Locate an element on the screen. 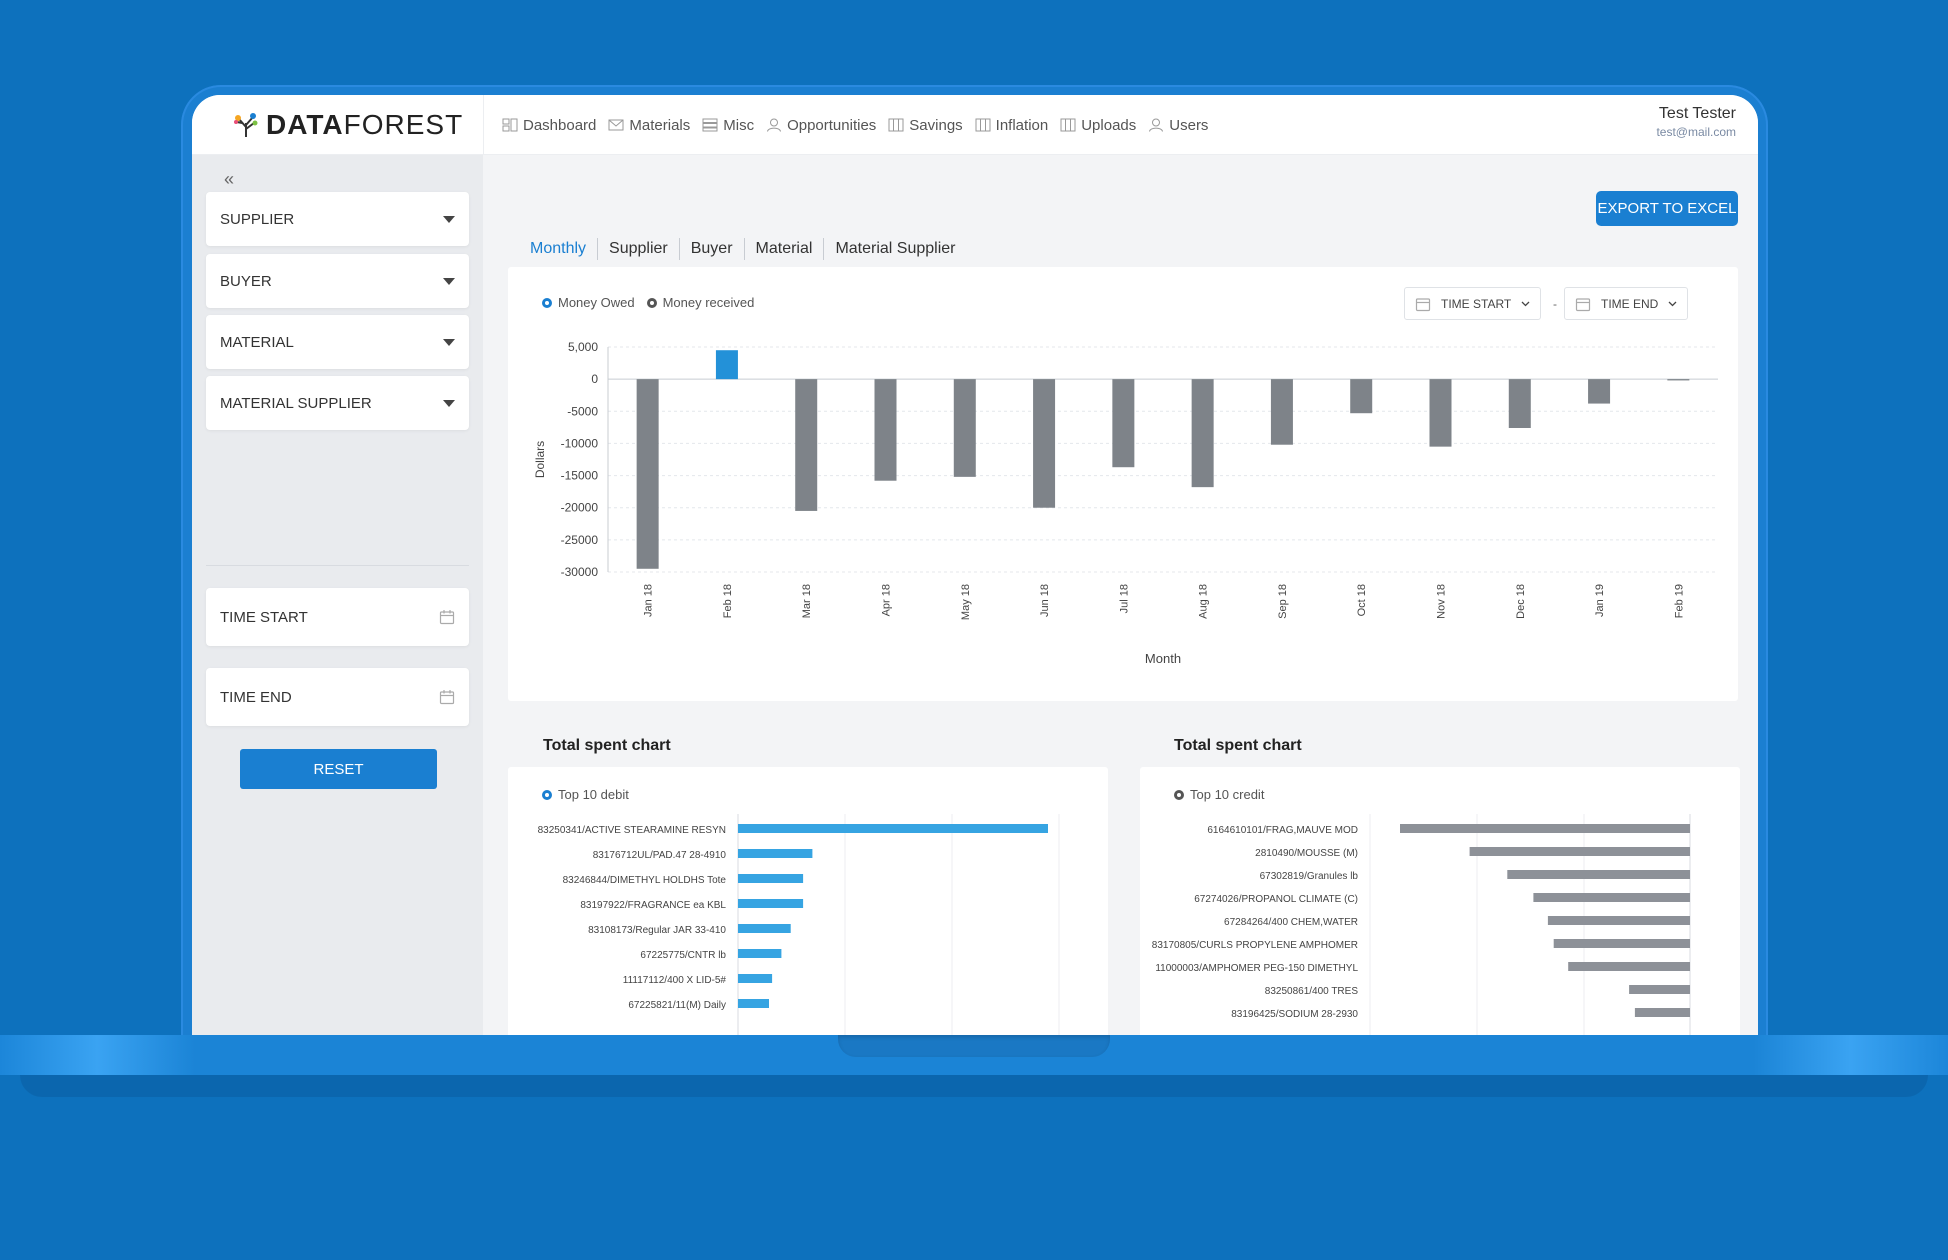  y-tick-label: -25000 is located at coordinates (580, 540).